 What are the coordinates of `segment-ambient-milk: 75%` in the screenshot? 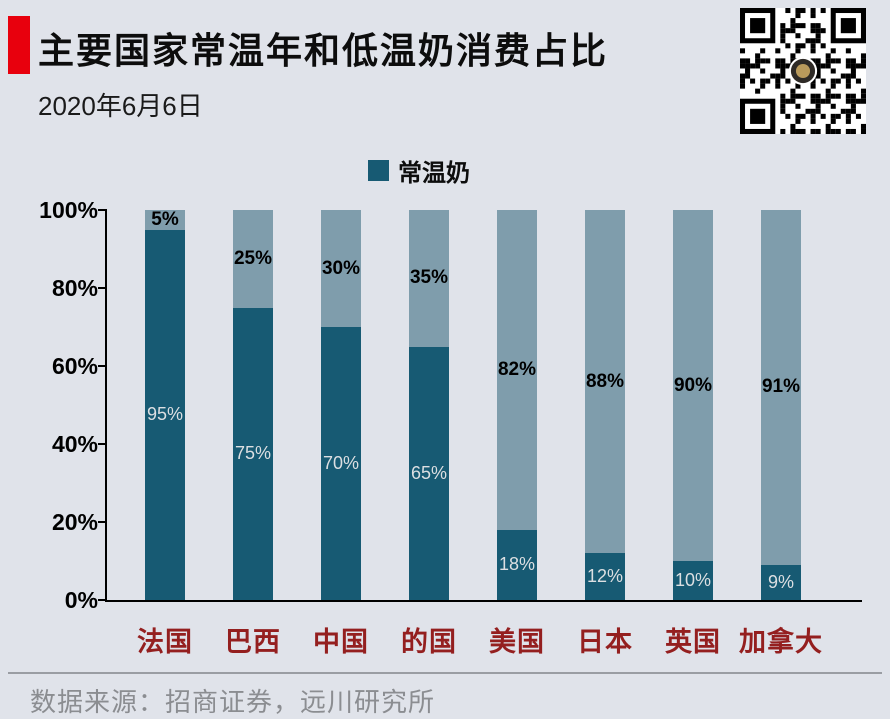 It's located at (253, 453).